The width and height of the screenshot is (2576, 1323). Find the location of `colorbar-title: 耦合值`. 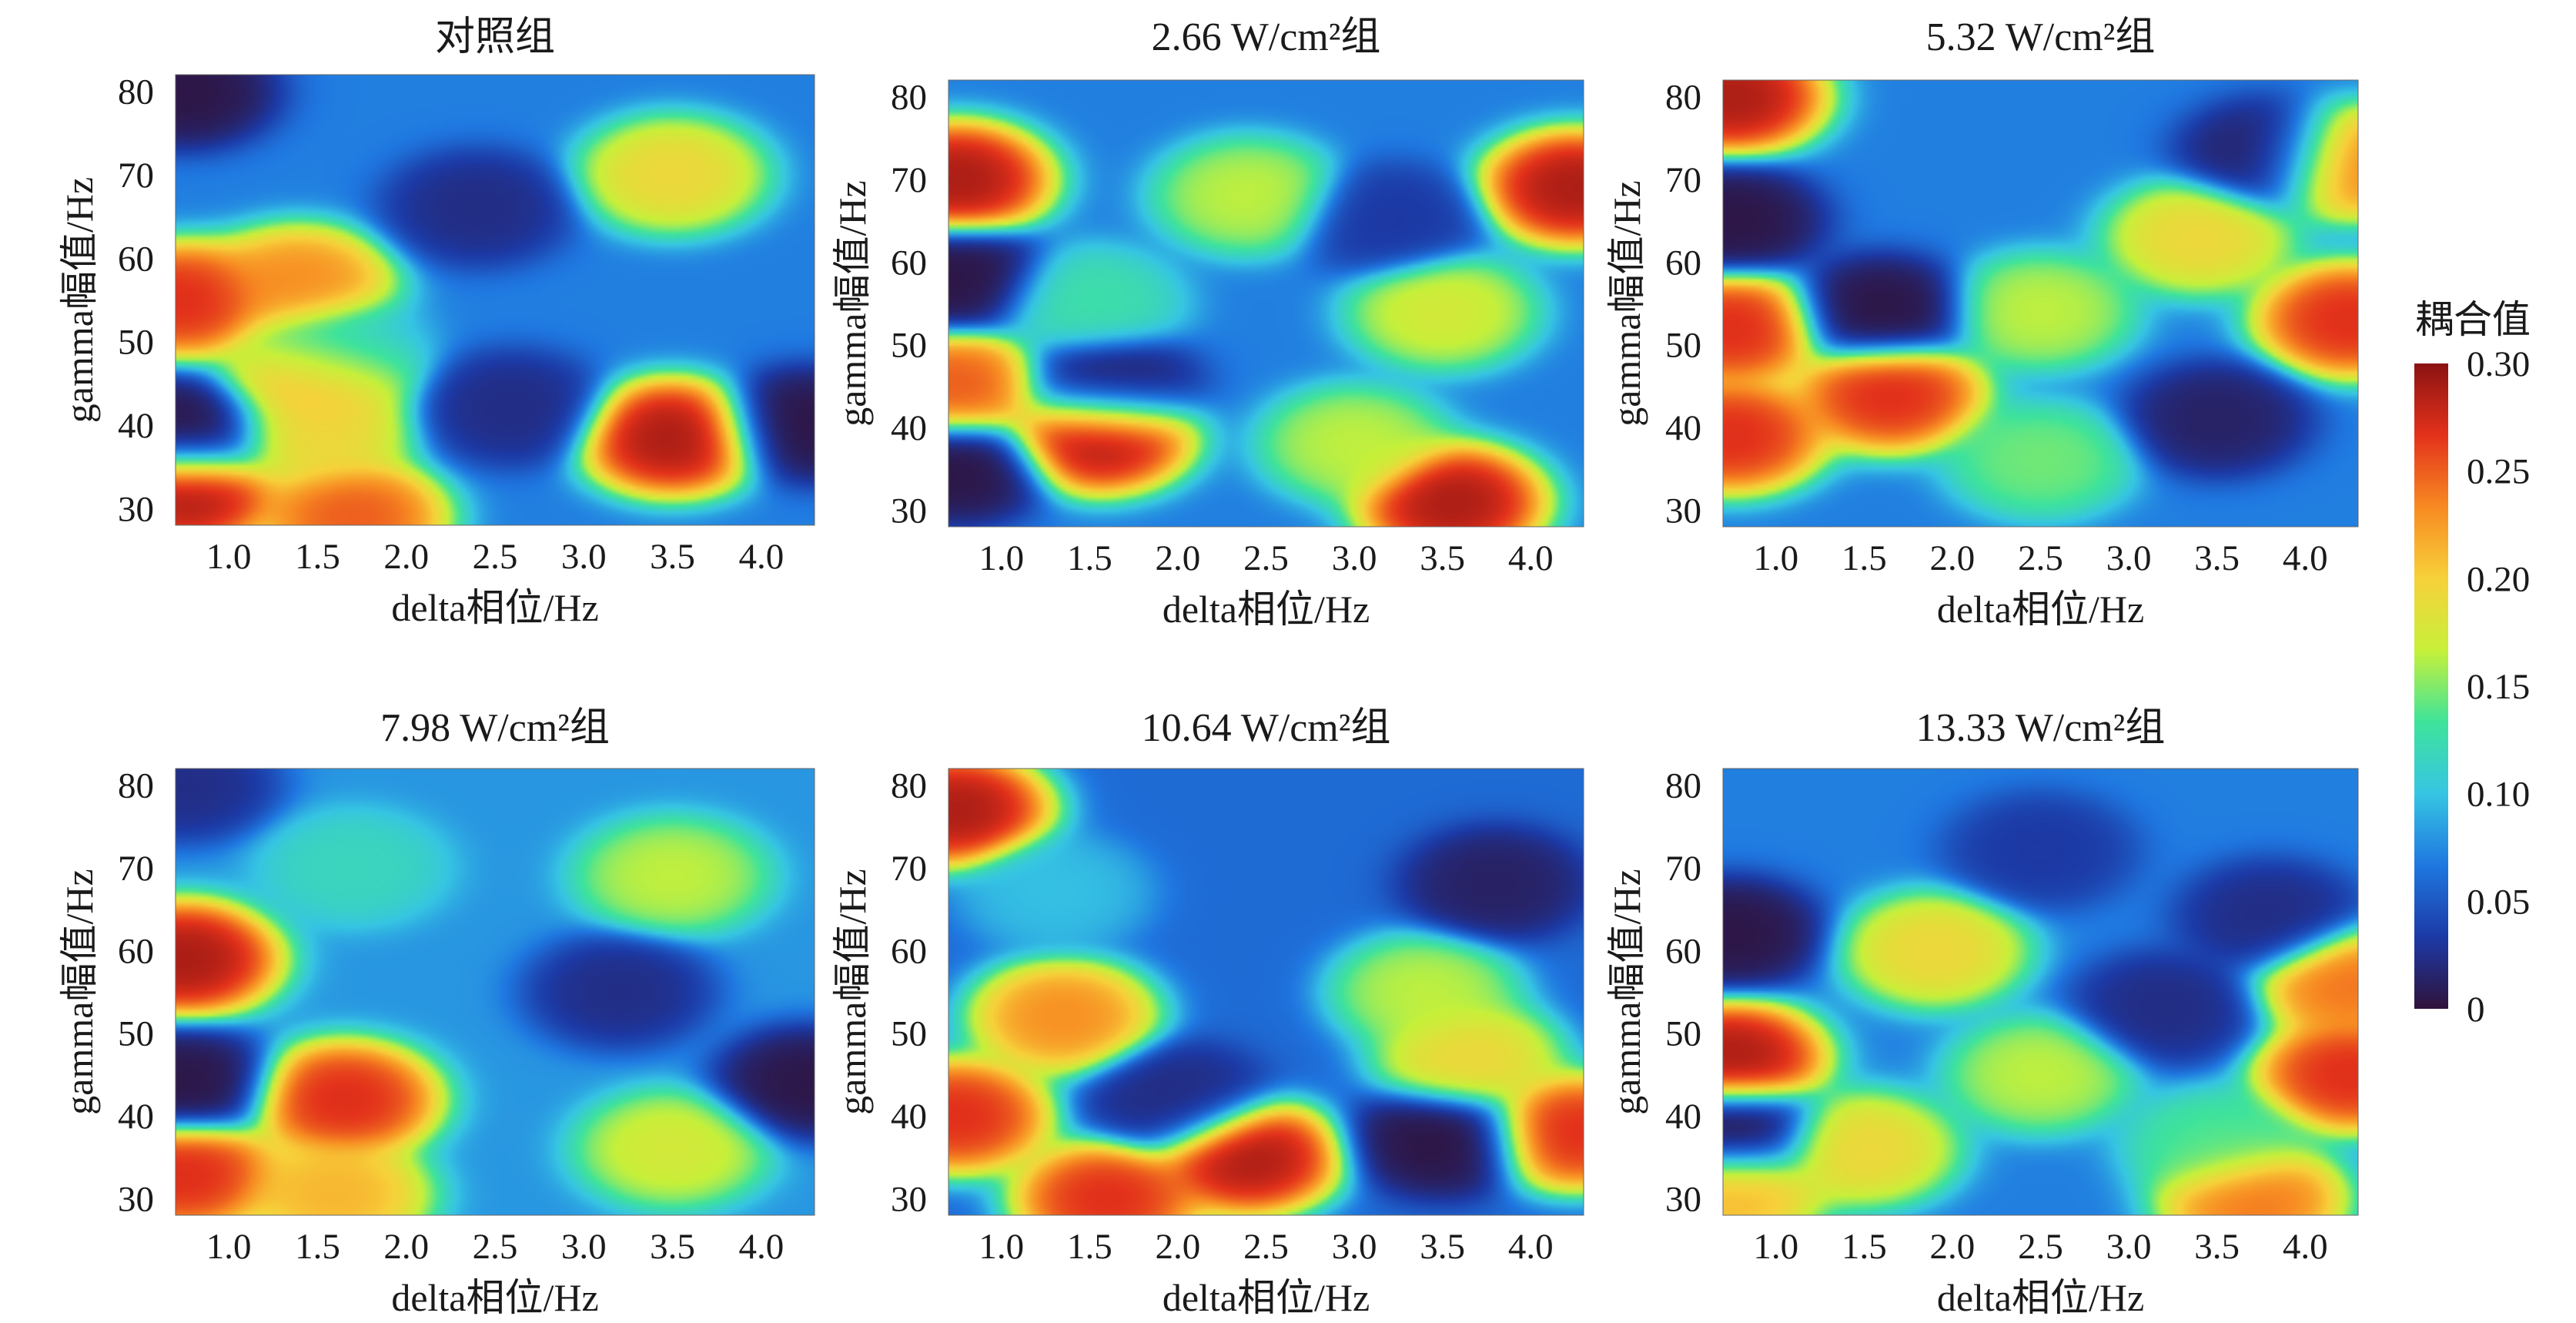

colorbar-title: 耦合值 is located at coordinates (2473, 319).